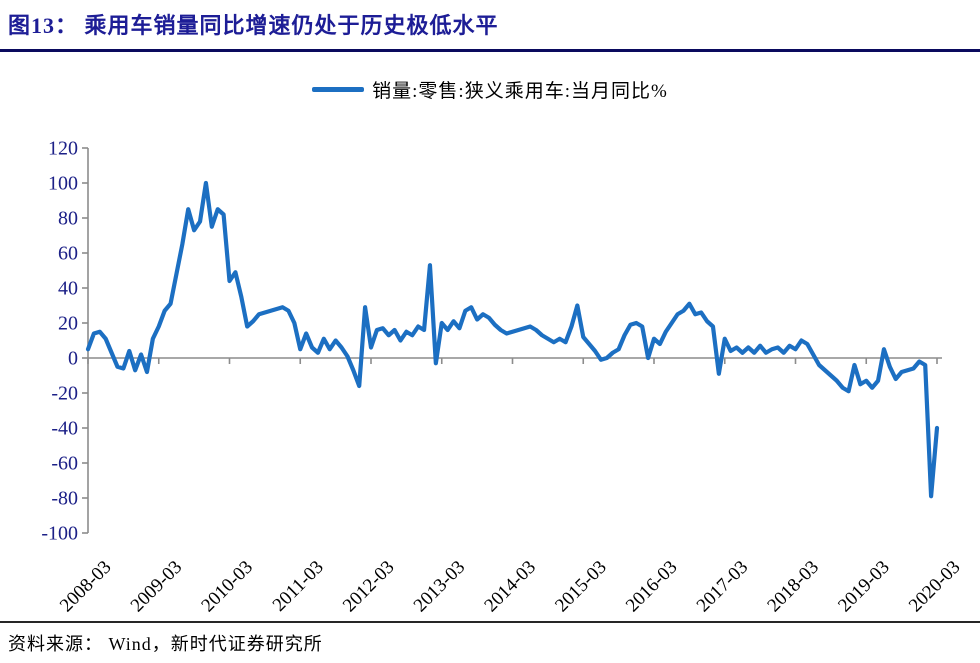 This screenshot has width=980, height=663. Describe the element at coordinates (490, 622) in the screenshot. I see `footer-divider` at that location.